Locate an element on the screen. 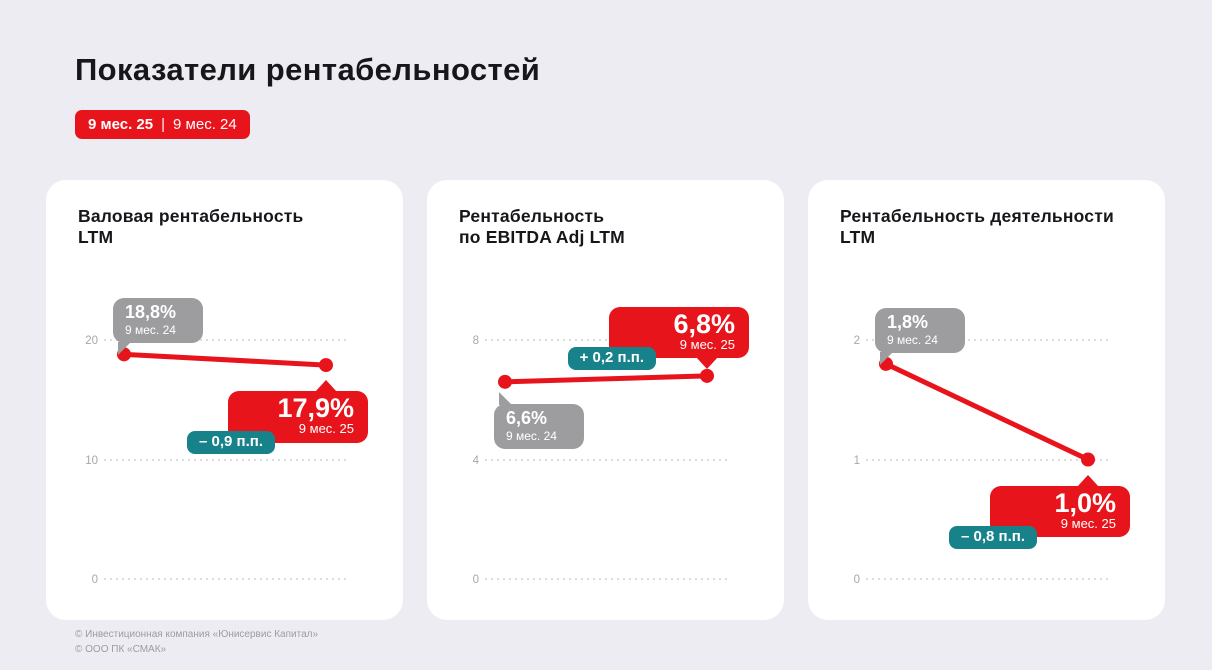 The width and height of the screenshot is (1212, 670). period-current-label: 9 мес. 25 is located at coordinates (121, 124).